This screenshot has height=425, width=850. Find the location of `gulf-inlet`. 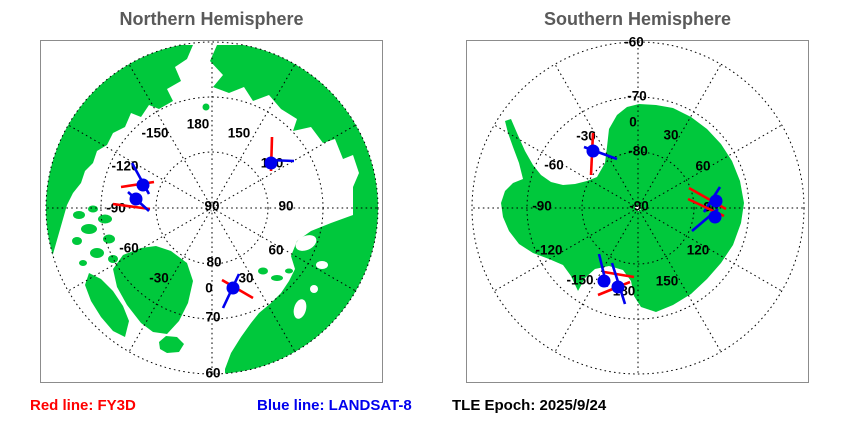

gulf-inlet is located at coordinates (300, 309).